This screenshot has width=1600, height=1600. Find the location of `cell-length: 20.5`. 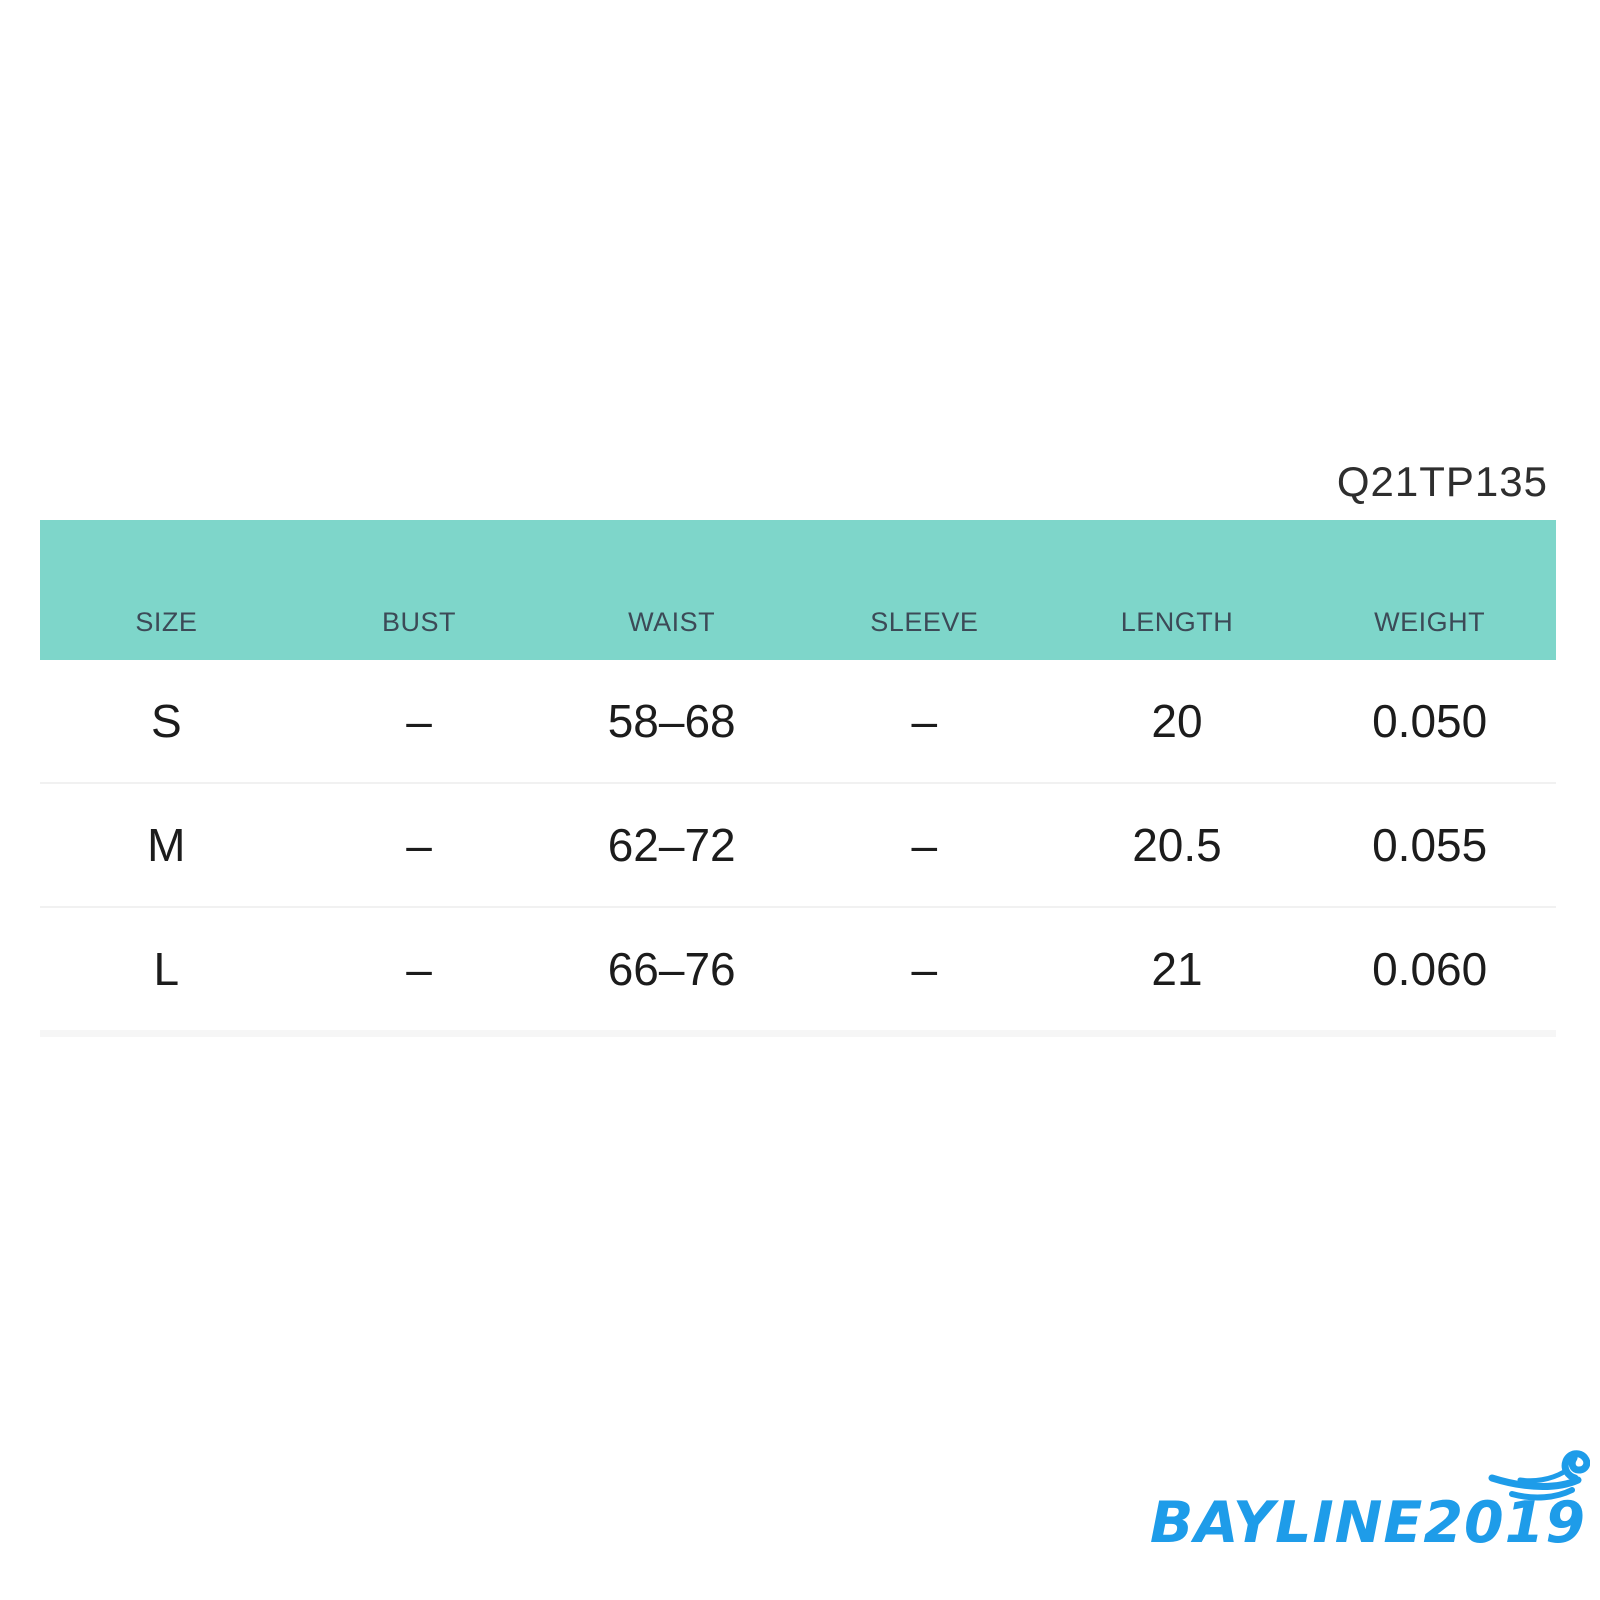

cell-length: 20.5 is located at coordinates (1177, 845).